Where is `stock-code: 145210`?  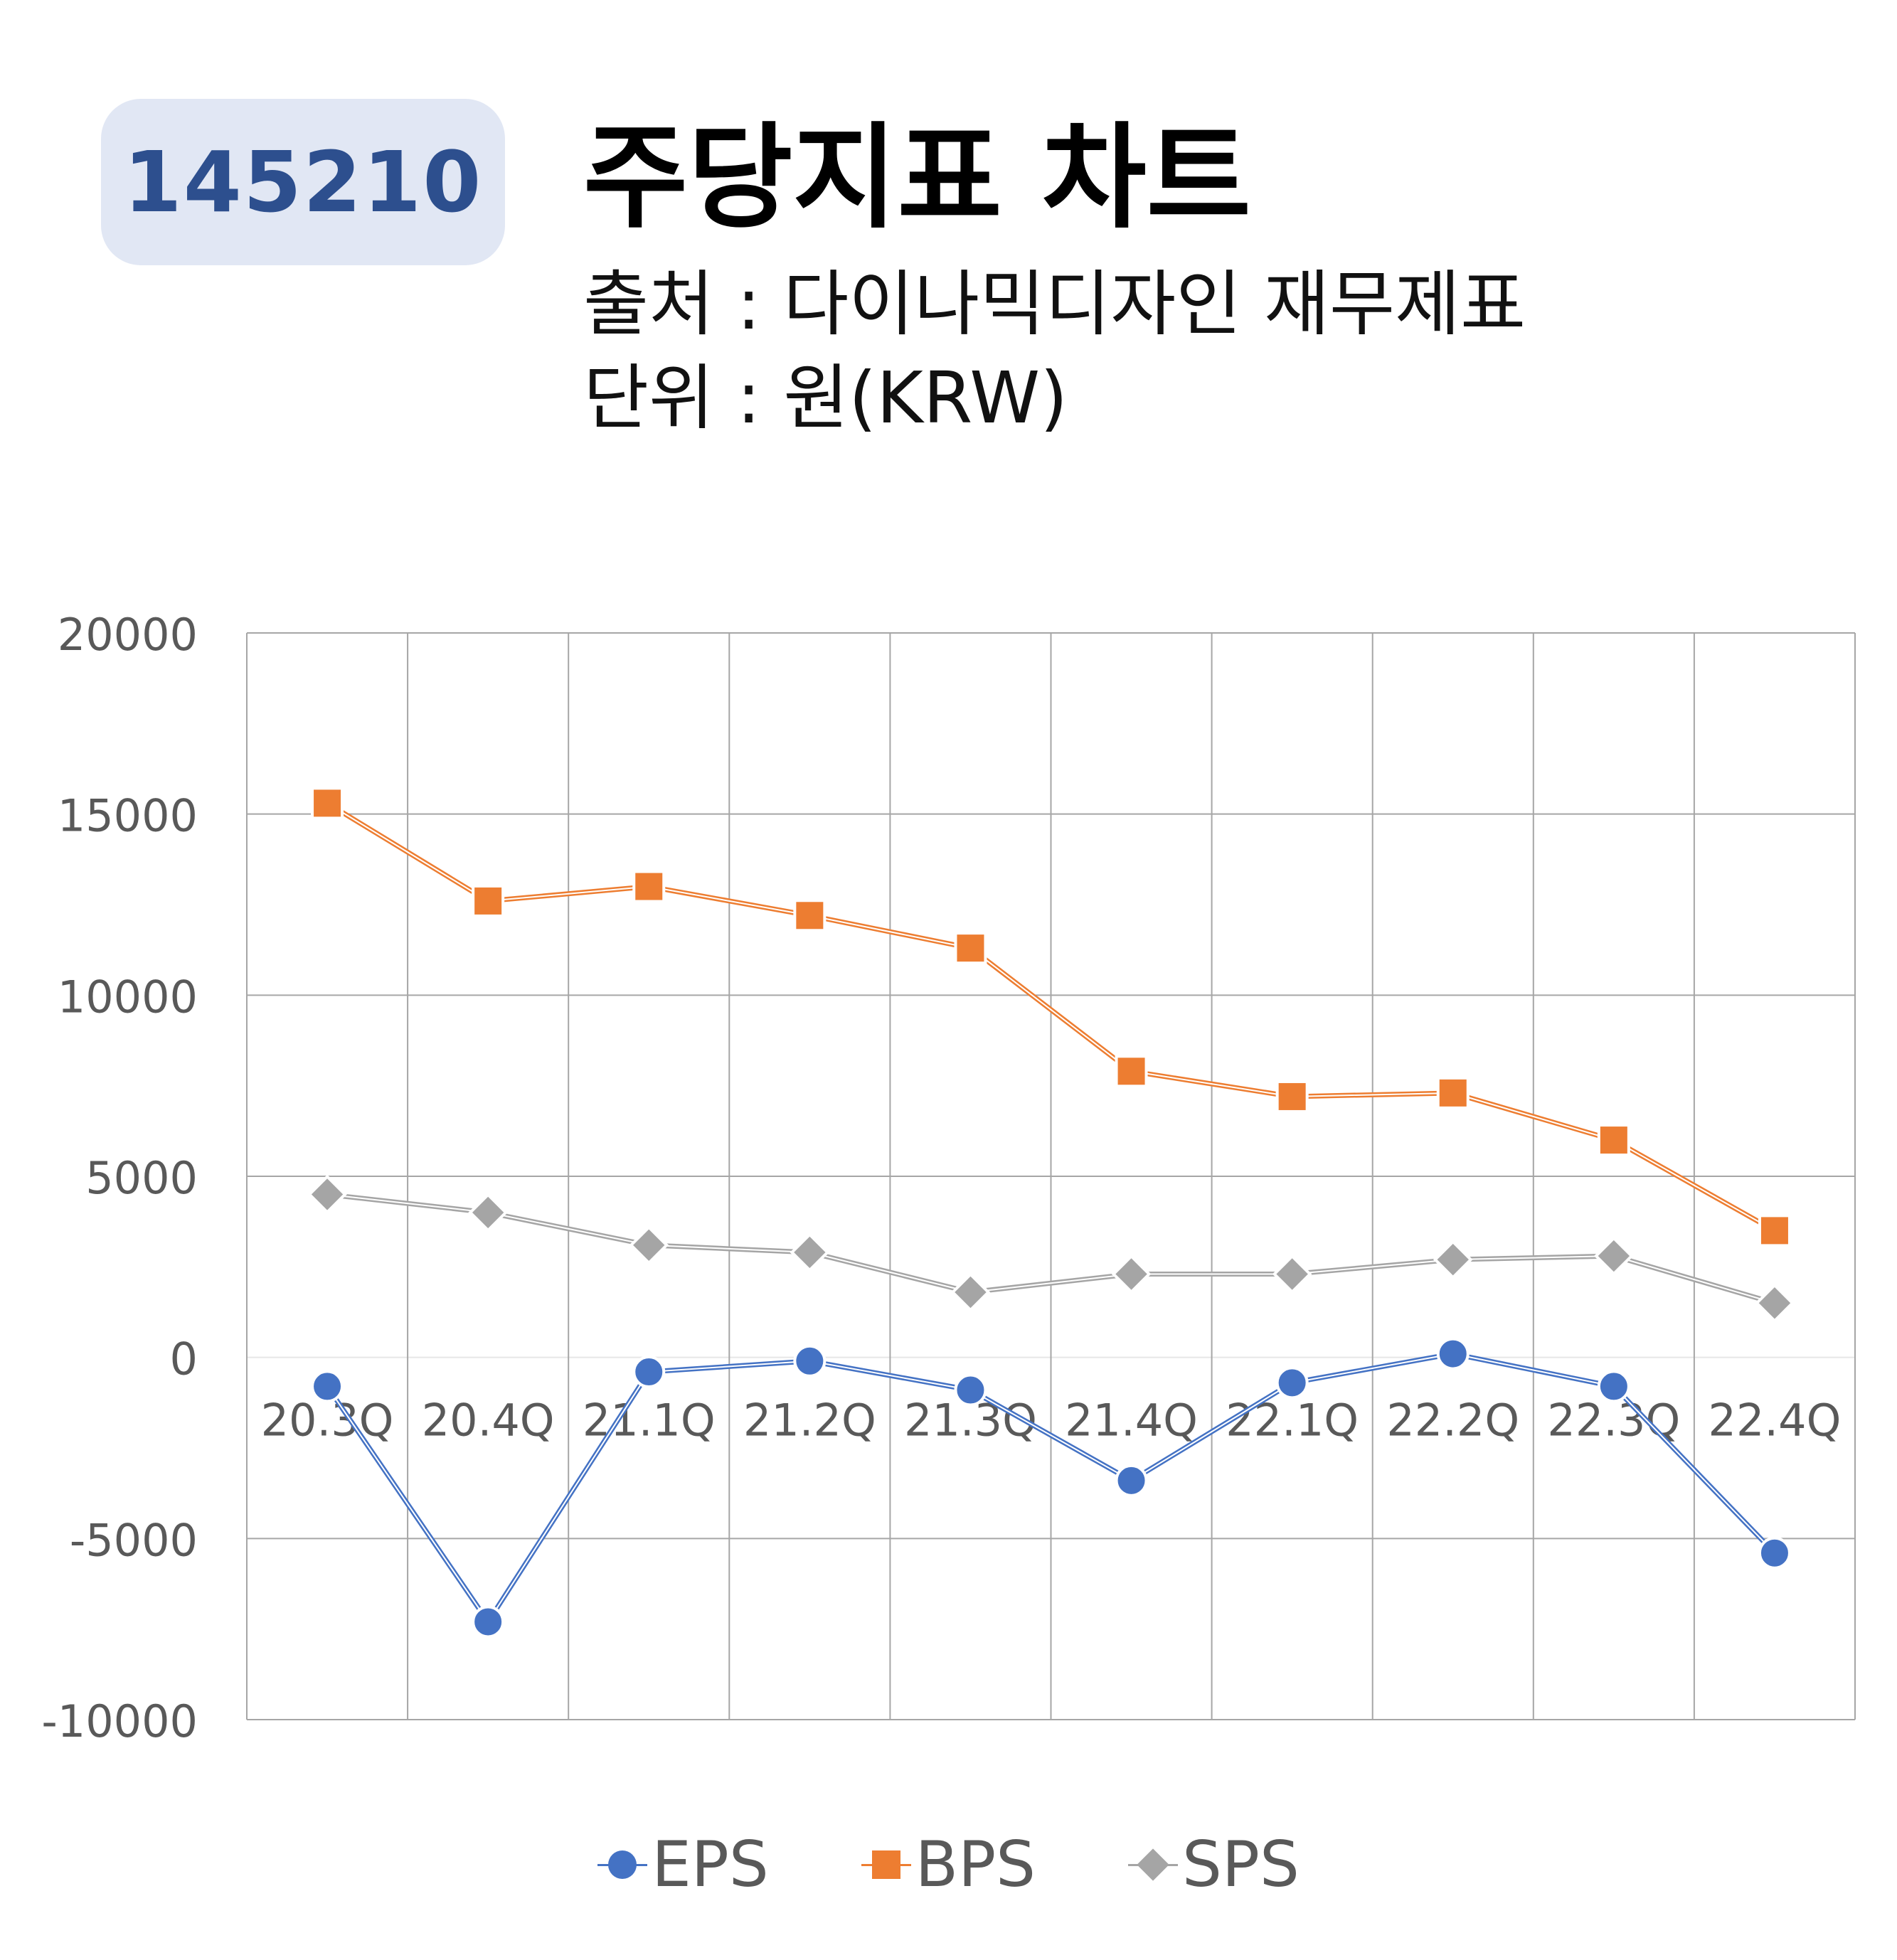
stock-code: 145210 is located at coordinates (303, 182).